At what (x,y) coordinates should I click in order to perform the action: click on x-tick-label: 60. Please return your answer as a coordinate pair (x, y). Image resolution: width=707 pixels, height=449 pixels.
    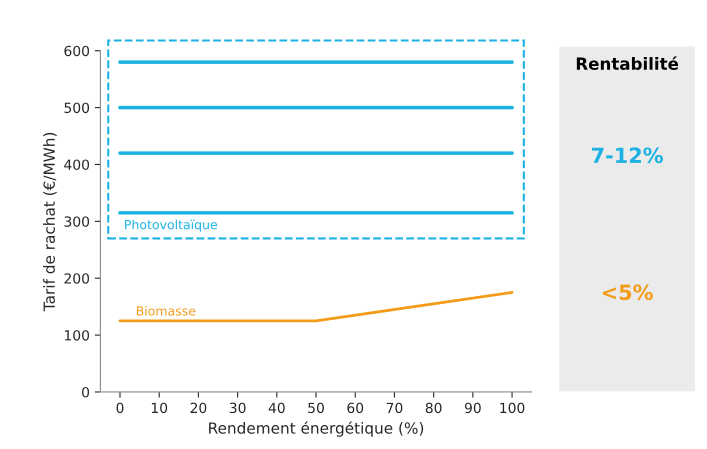
    Looking at the image, I should click on (355, 408).